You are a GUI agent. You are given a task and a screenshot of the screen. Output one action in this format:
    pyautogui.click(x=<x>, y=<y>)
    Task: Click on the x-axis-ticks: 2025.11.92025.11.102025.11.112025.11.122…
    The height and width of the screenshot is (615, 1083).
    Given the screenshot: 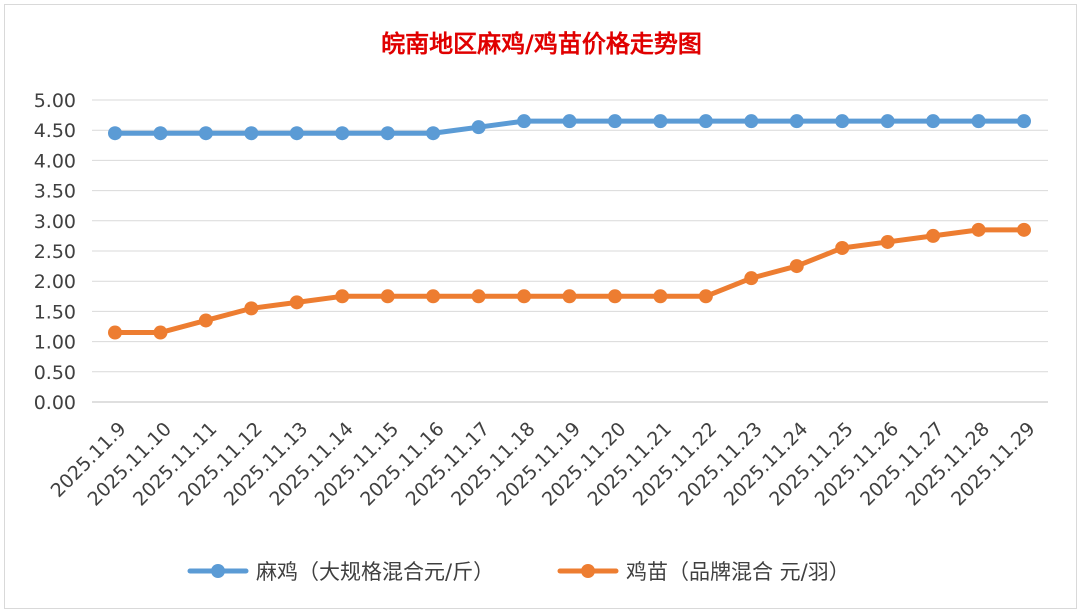 What is the action you would take?
    pyautogui.click(x=543, y=464)
    